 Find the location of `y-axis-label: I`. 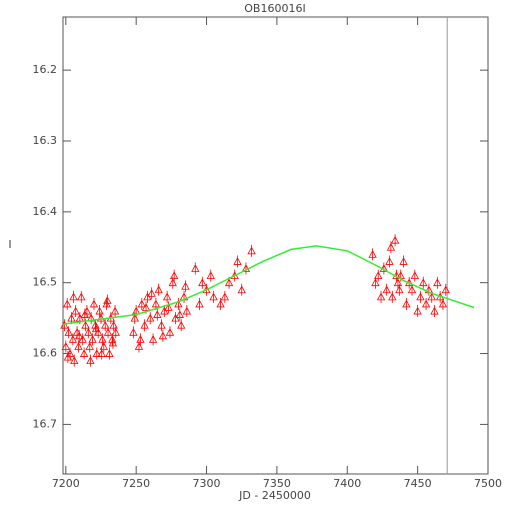

y-axis-label: I is located at coordinates (9, 244).